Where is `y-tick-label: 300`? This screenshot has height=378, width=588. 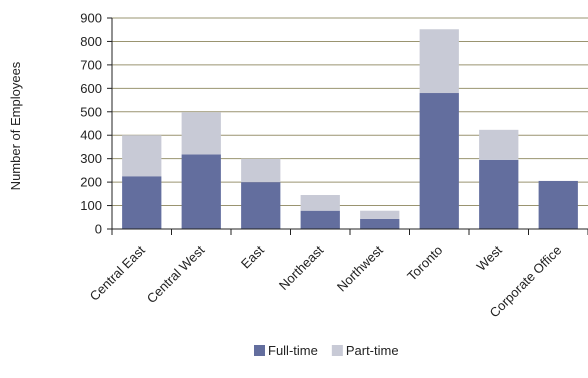
y-tick-label: 300 is located at coordinates (91, 158).